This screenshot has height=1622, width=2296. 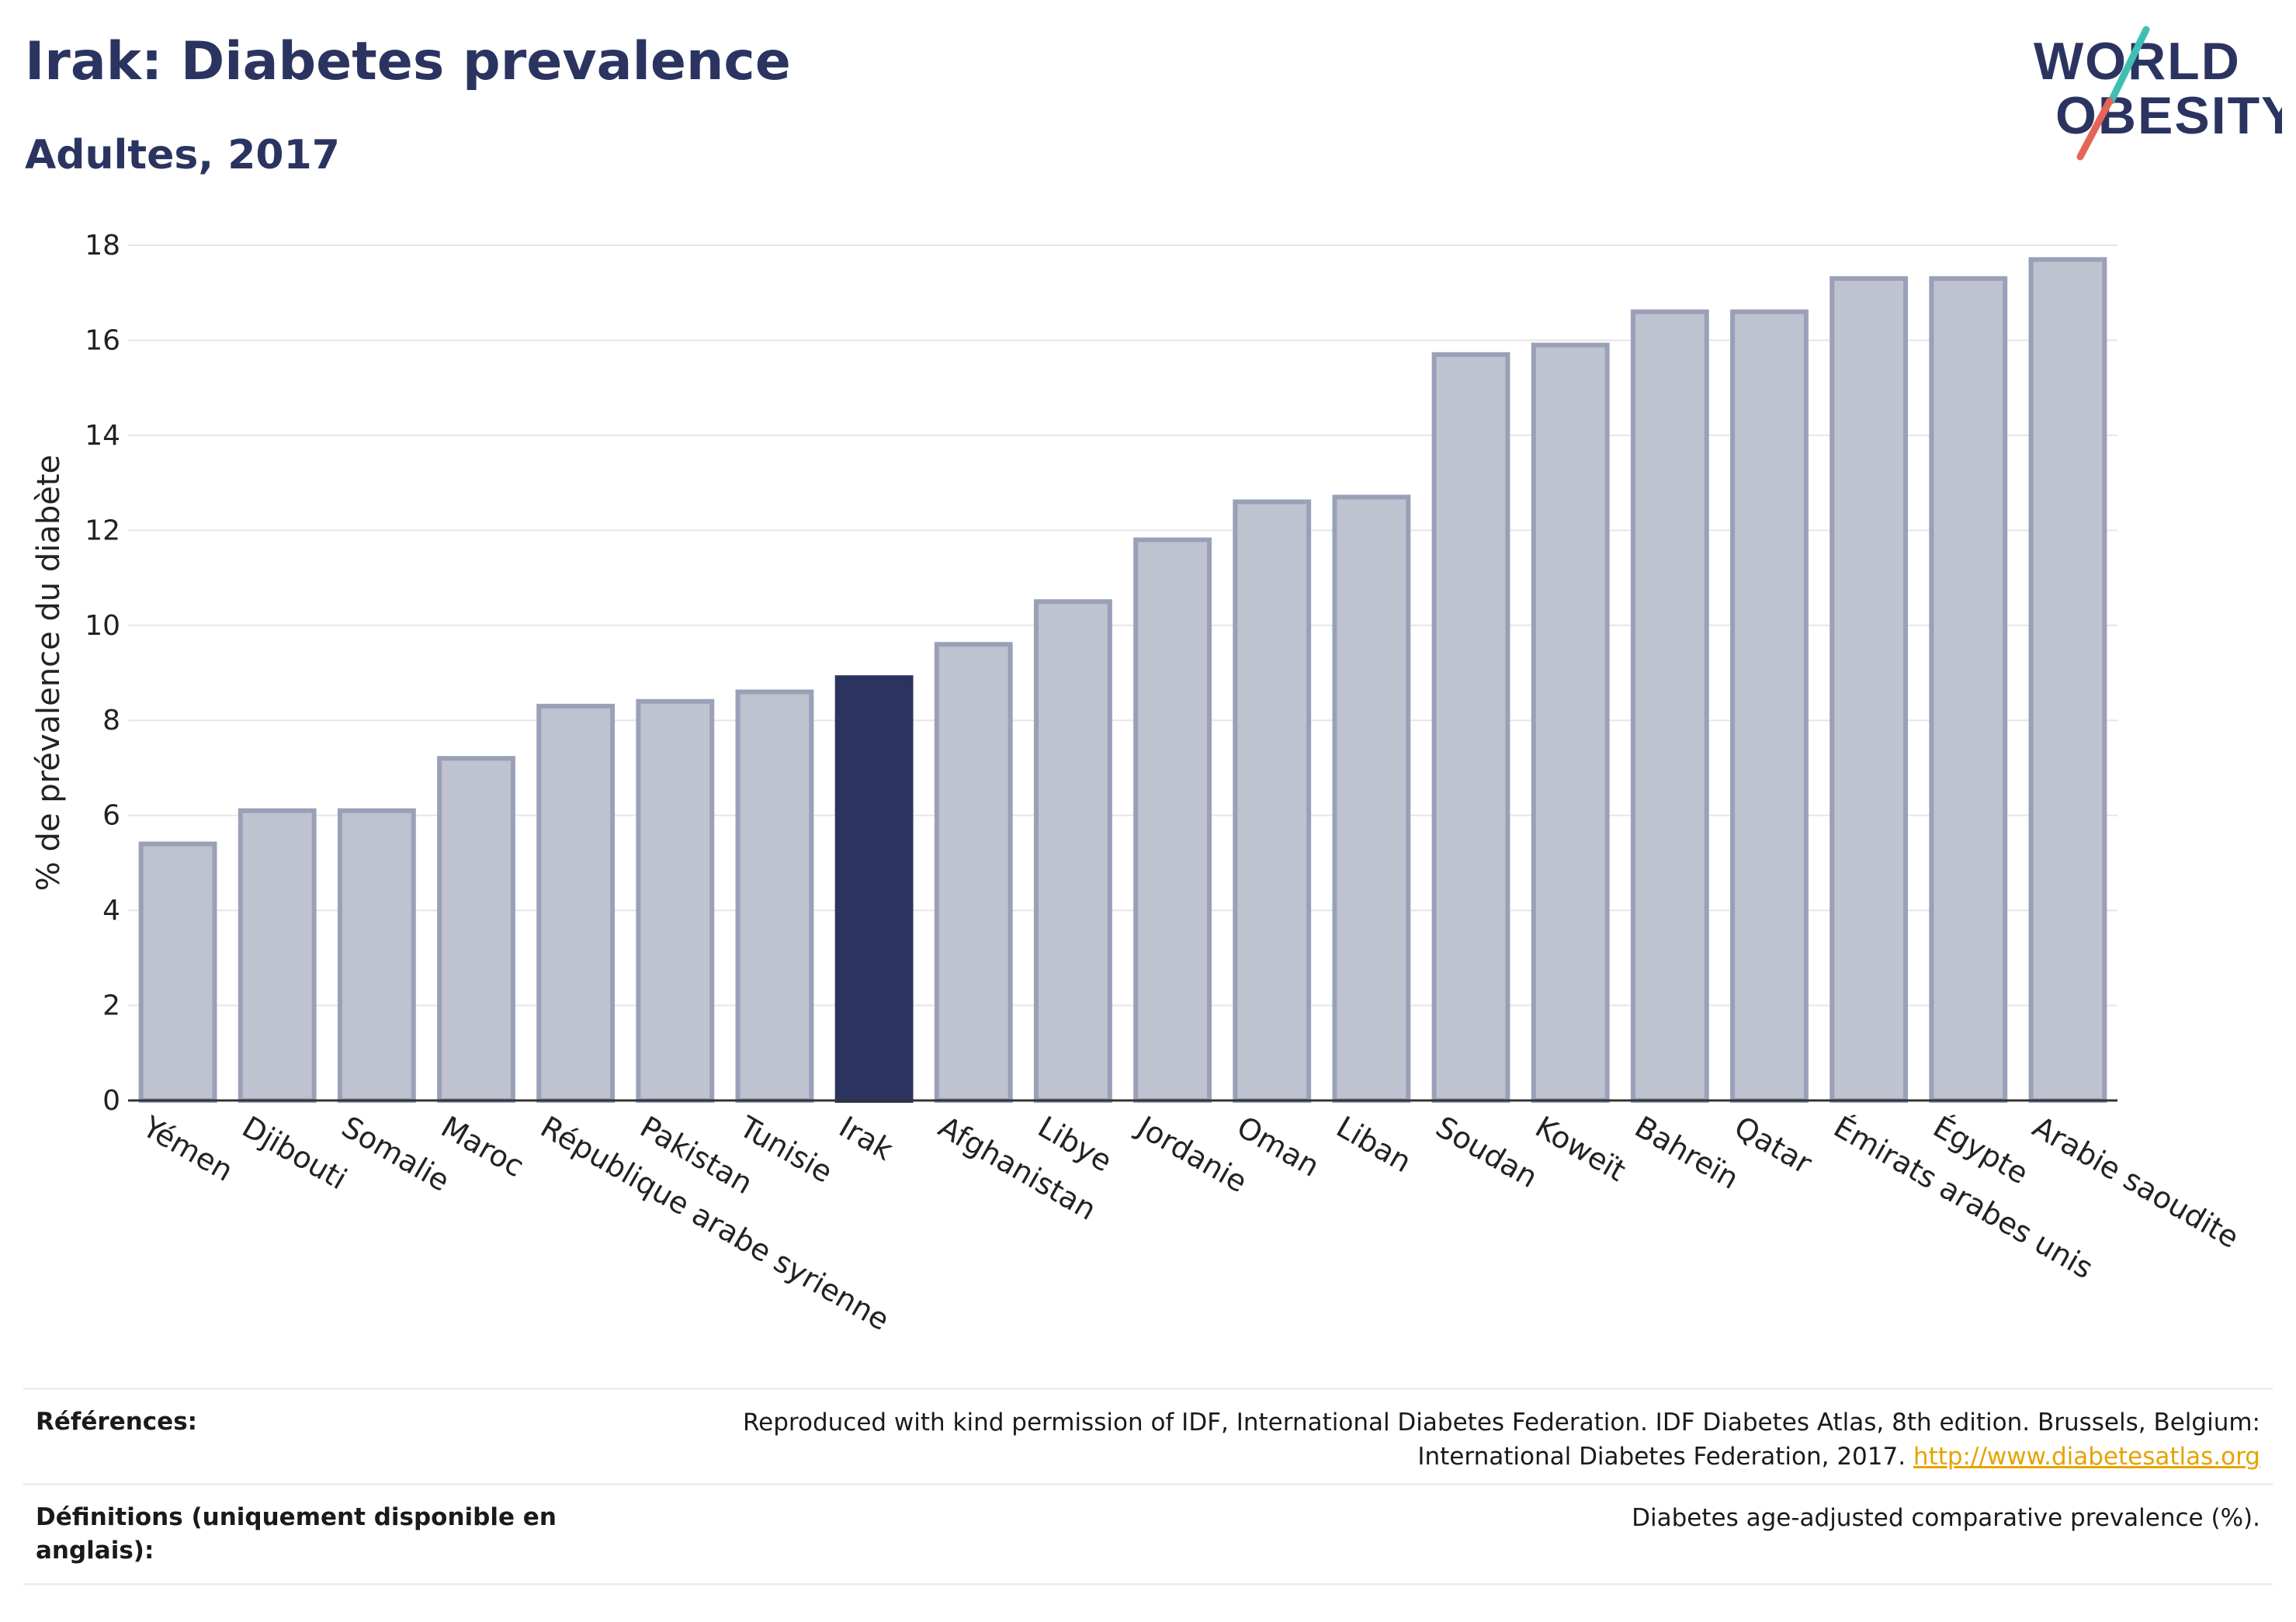 What do you see at coordinates (715, 1223) in the screenshot?
I see `x-tick-label: République arabe syrienne` at bounding box center [715, 1223].